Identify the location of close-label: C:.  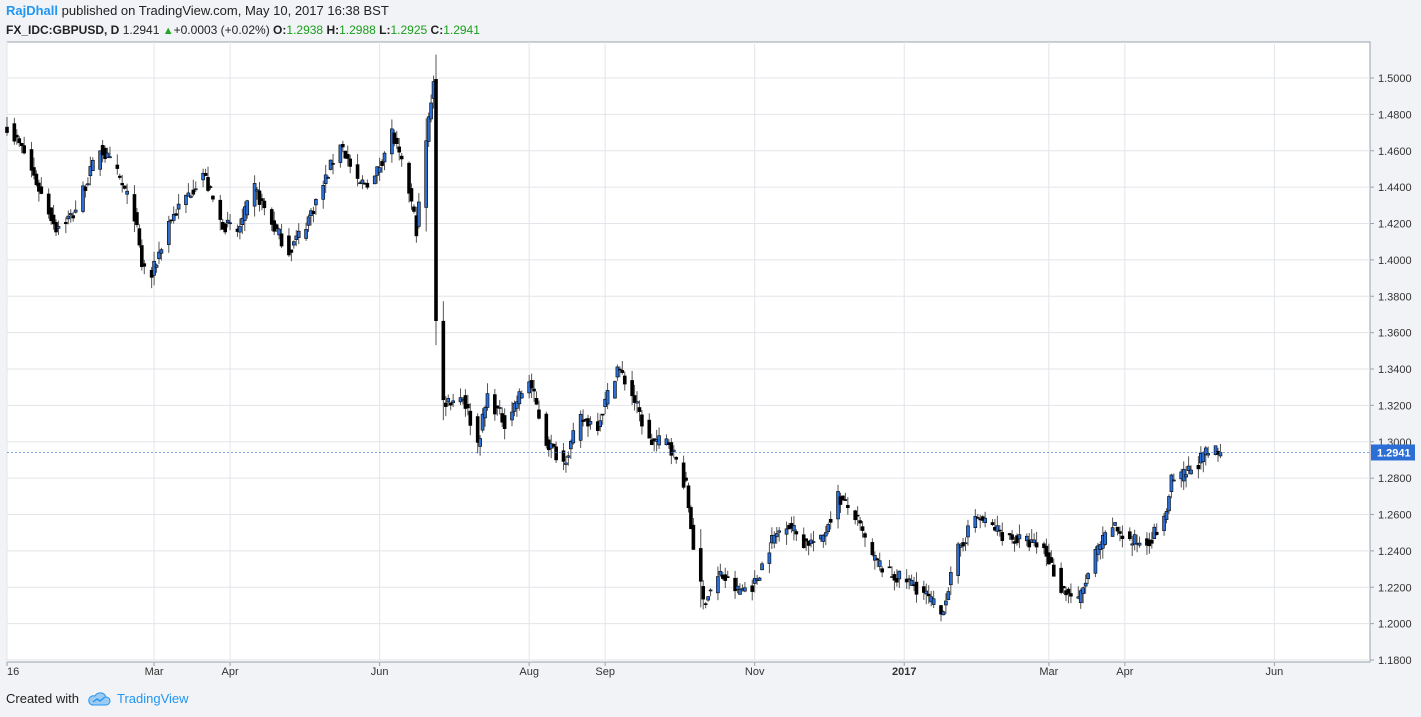
(437, 30).